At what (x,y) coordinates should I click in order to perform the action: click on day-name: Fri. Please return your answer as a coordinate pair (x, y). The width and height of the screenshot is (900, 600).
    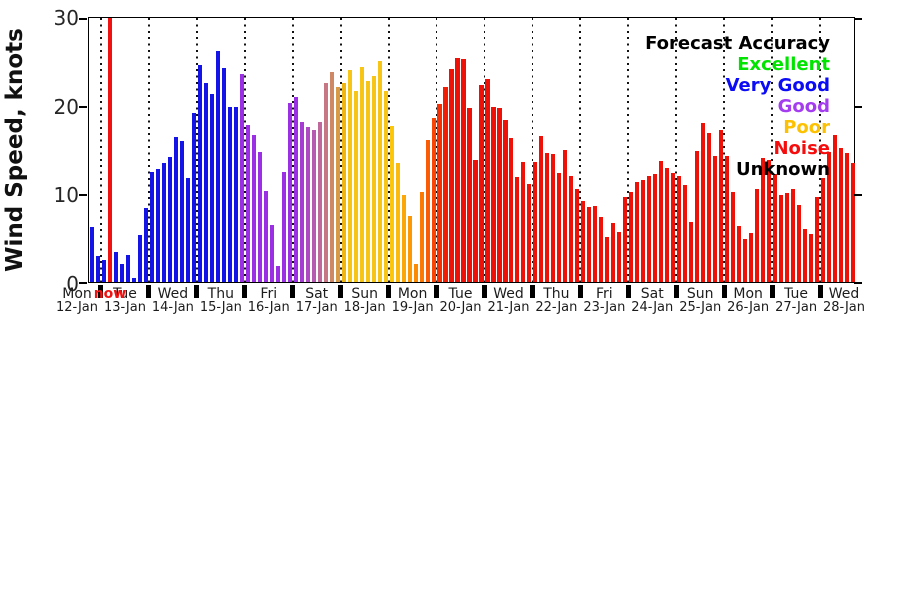
    Looking at the image, I should click on (269, 294).